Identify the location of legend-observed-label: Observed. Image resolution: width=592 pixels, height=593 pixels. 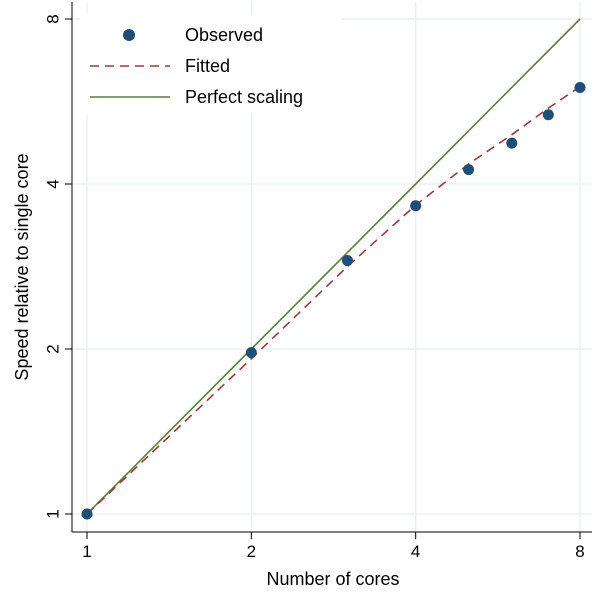
(224, 35).